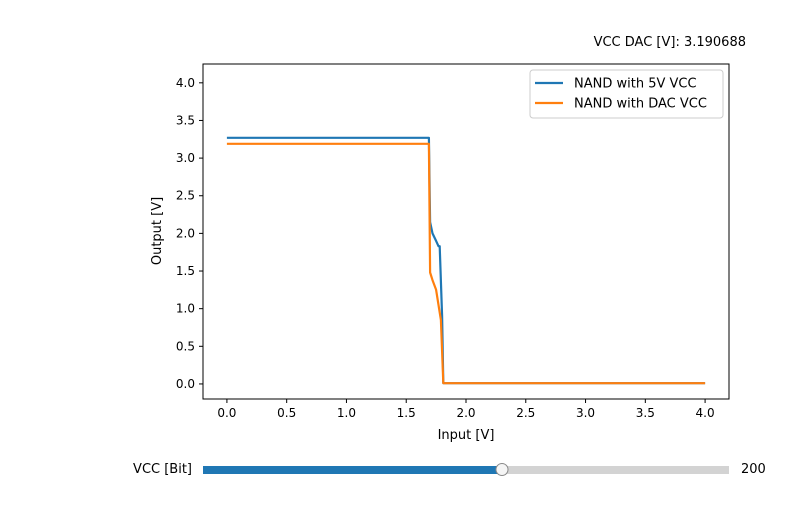  Describe the element at coordinates (185, 196) in the screenshot. I see `y-tick-label: 2.5` at that location.